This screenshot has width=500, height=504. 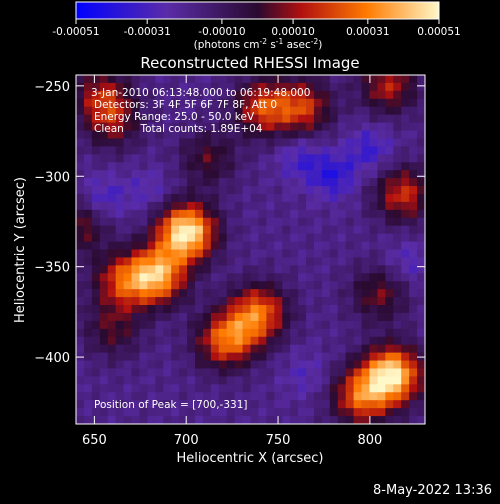 What do you see at coordinates (292, 32) in the screenshot?
I see `colorbar-tick-label: 0.00010` at bounding box center [292, 32].